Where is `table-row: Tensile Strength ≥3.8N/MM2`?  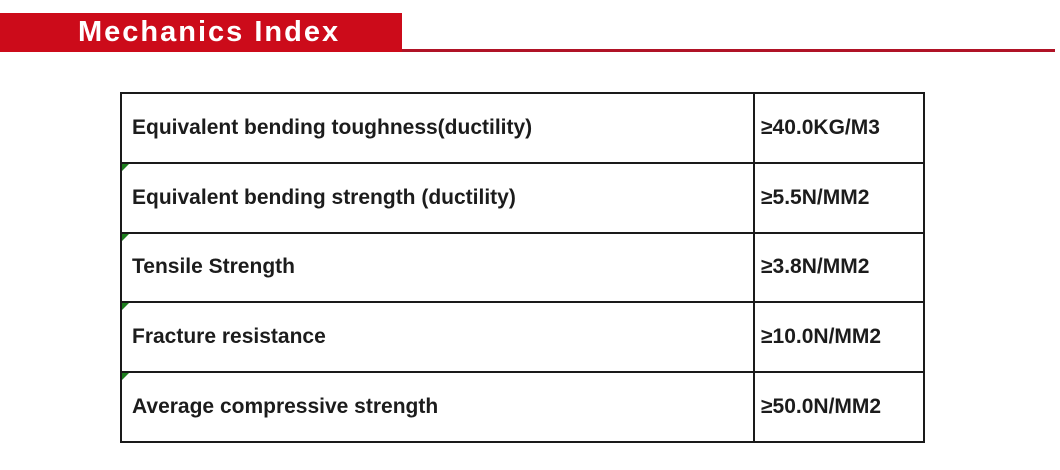 table-row: Tensile Strength ≥3.8N/MM2 is located at coordinates (522, 266).